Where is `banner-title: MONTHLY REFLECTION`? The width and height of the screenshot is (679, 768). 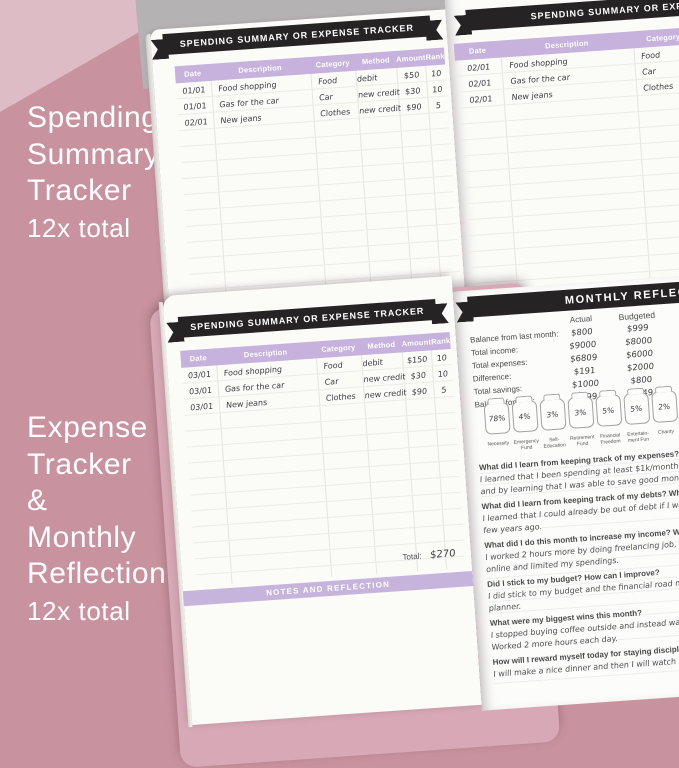
banner-title: MONTHLY REFLECTION is located at coordinates (621, 295).